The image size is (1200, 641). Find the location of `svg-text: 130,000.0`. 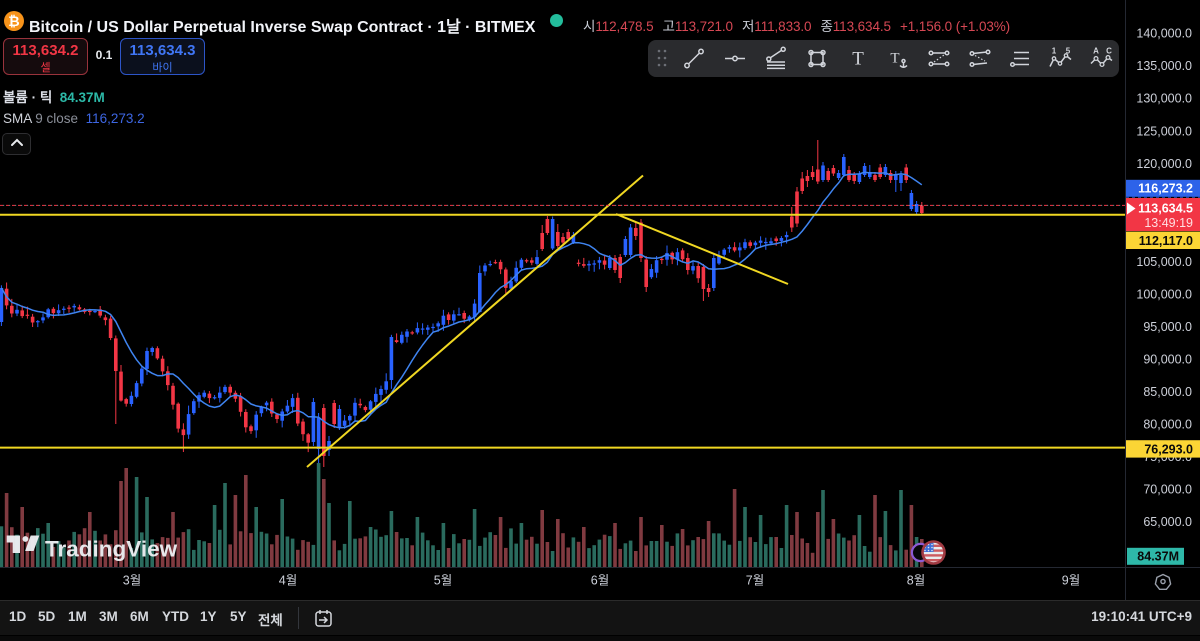

svg-text: 130,000.0 is located at coordinates (1164, 98).